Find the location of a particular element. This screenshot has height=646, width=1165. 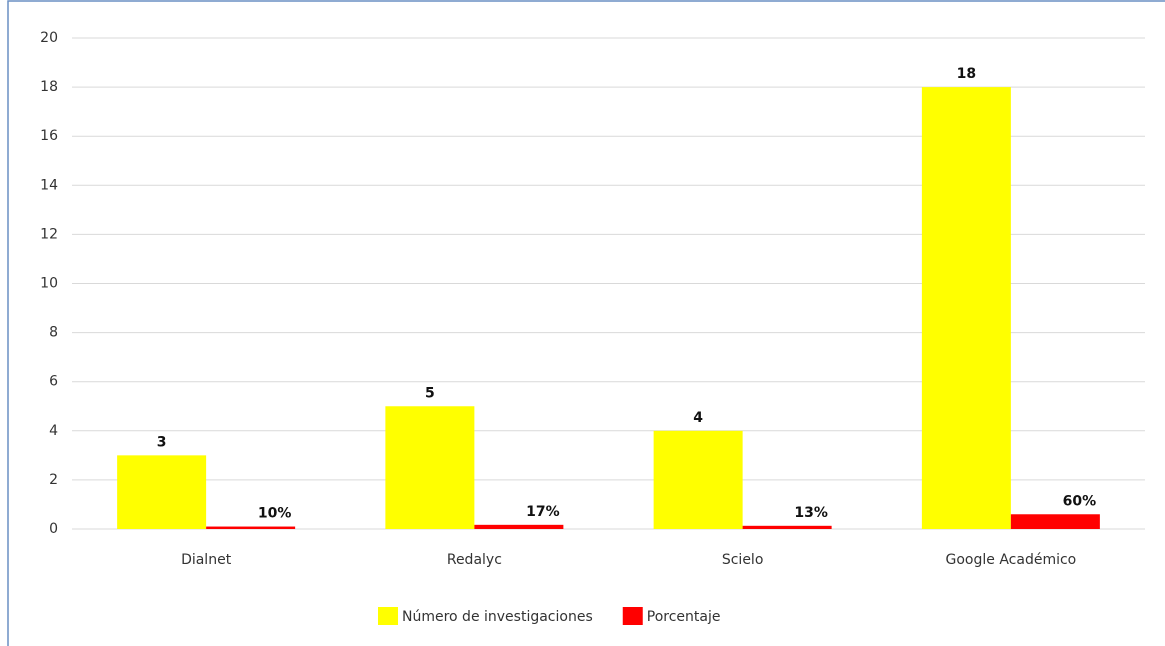

data-label: 4 is located at coordinates (698, 418).